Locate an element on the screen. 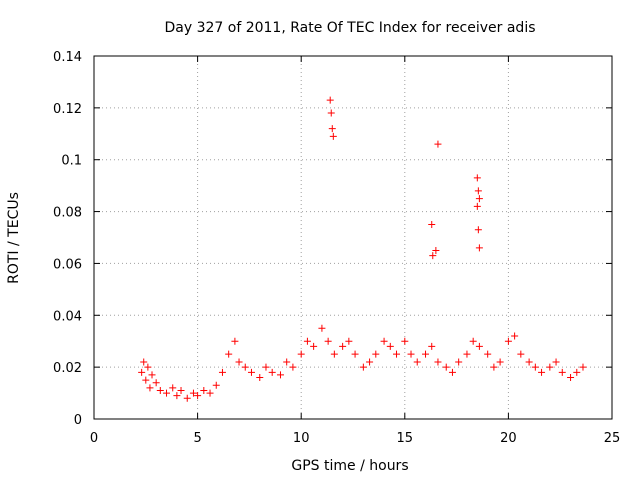 The image size is (640, 480). x-tick-label: 15 is located at coordinates (405, 438).